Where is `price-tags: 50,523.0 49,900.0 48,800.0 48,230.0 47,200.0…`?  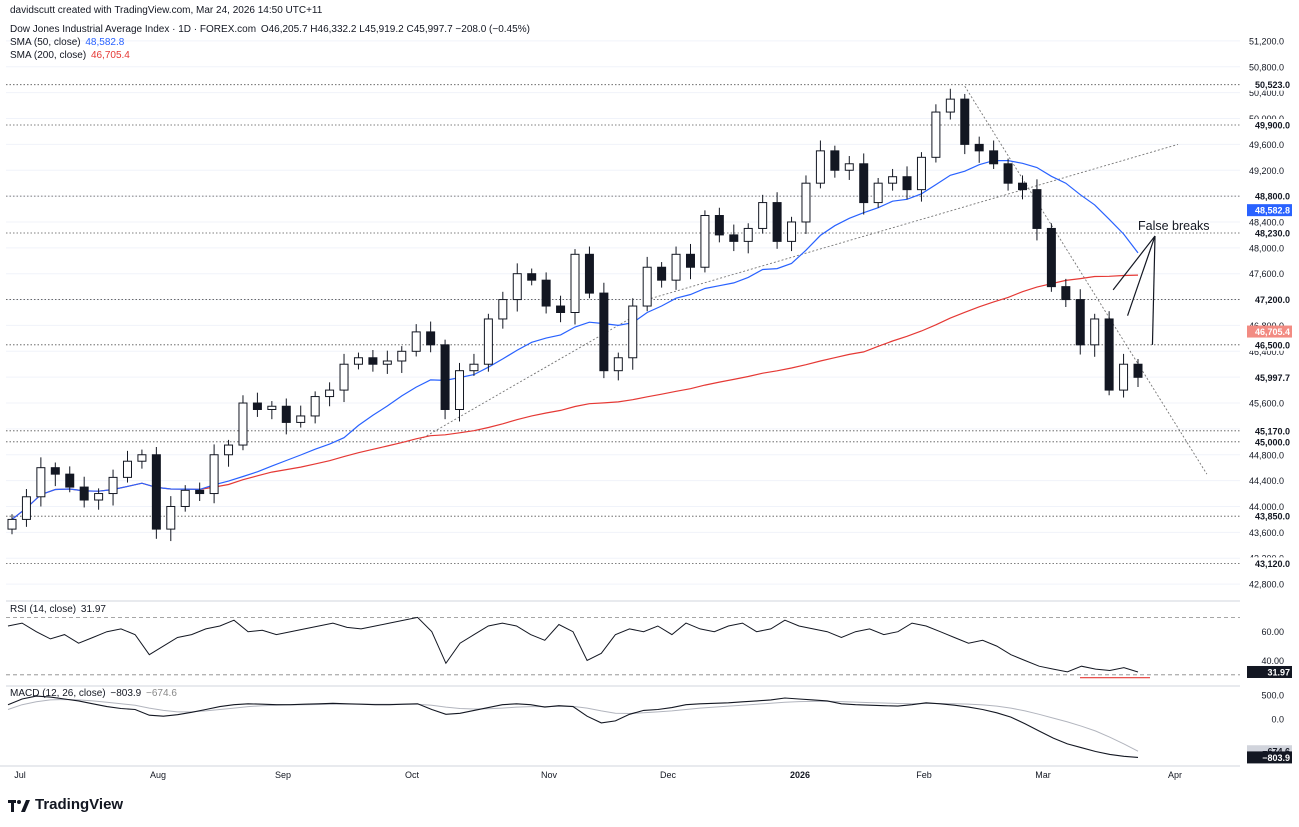
price-tags: 50,523.0 49,900.0 48,800.0 48,230.0 47,200.0… is located at coordinates (1269, 421).